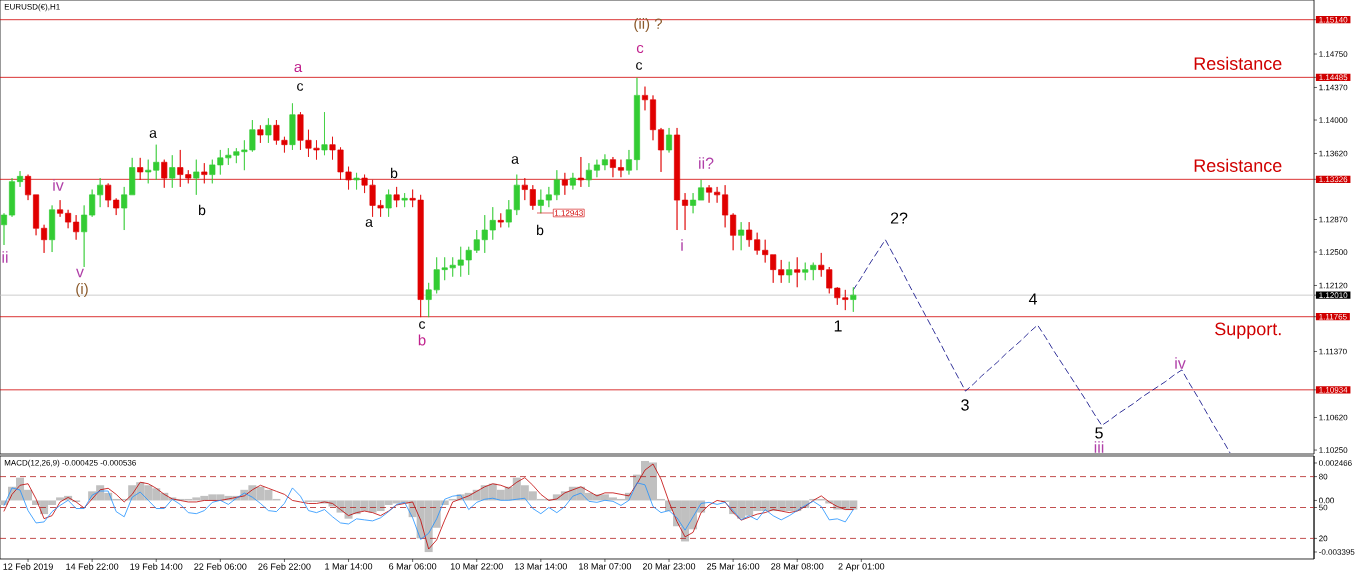 The image size is (1362, 581). Describe the element at coordinates (5, 257) in the screenshot. I see `annotation: ii` at that location.